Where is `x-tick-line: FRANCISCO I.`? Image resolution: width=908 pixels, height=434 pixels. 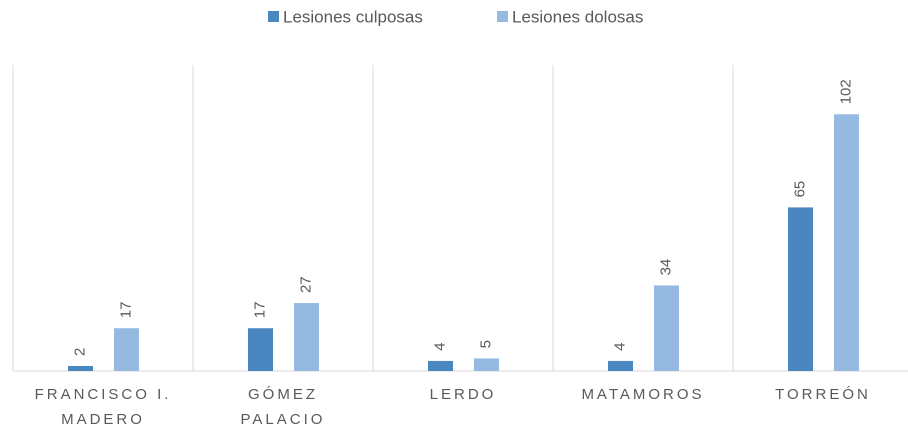
x-tick-line: FRANCISCO I. is located at coordinates (103, 394).